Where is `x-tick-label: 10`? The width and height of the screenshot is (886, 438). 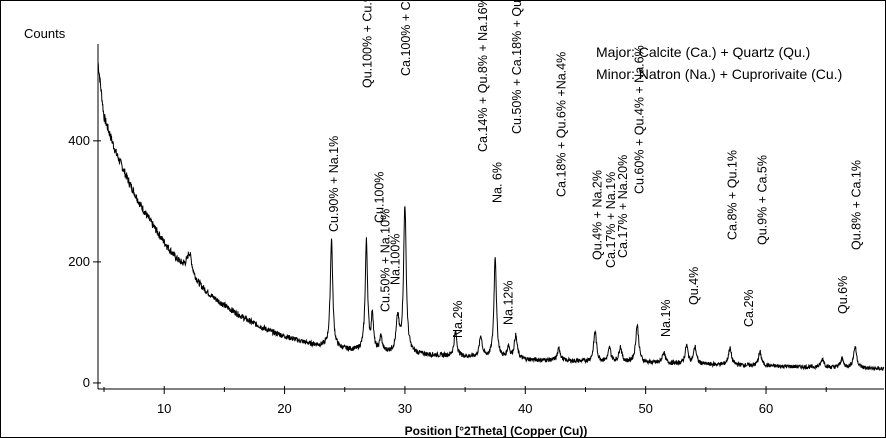 x-tick-label: 10 is located at coordinates (164, 408).